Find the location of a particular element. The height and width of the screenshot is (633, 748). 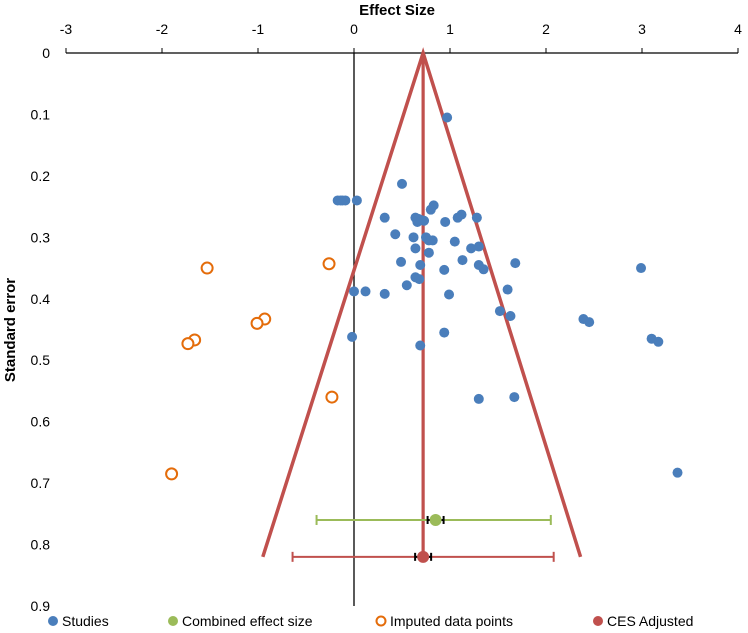

x-tick-label: -1 is located at coordinates (258, 29).